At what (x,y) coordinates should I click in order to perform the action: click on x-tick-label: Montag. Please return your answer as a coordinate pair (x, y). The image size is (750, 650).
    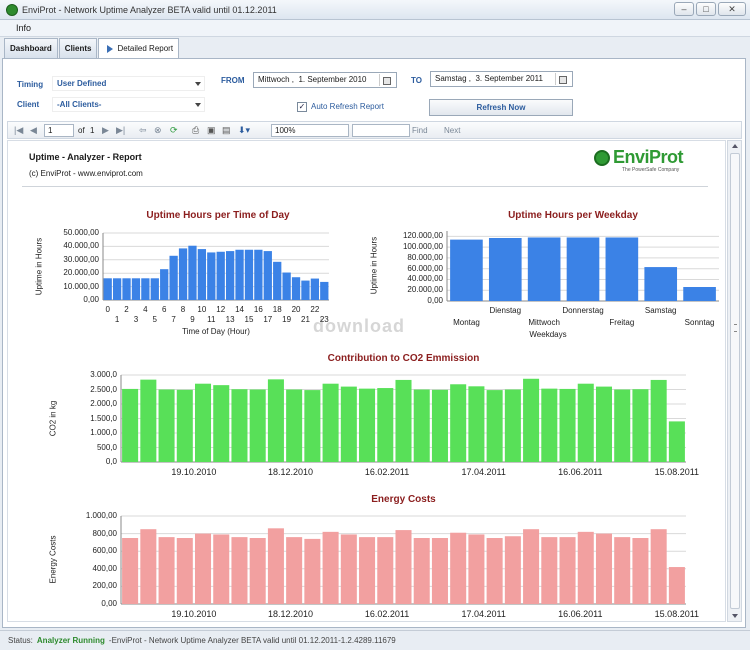
    Looking at the image, I should click on (466, 322).